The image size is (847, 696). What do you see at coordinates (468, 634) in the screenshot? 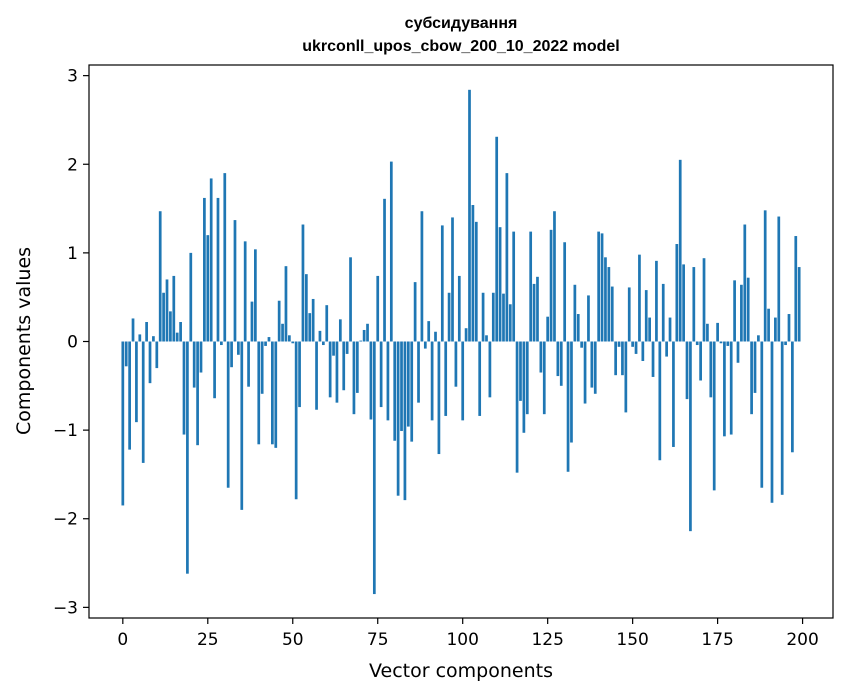
I see `x-axis-ticks: 0 25 50 75 100 125 150 175 200` at bounding box center [468, 634].